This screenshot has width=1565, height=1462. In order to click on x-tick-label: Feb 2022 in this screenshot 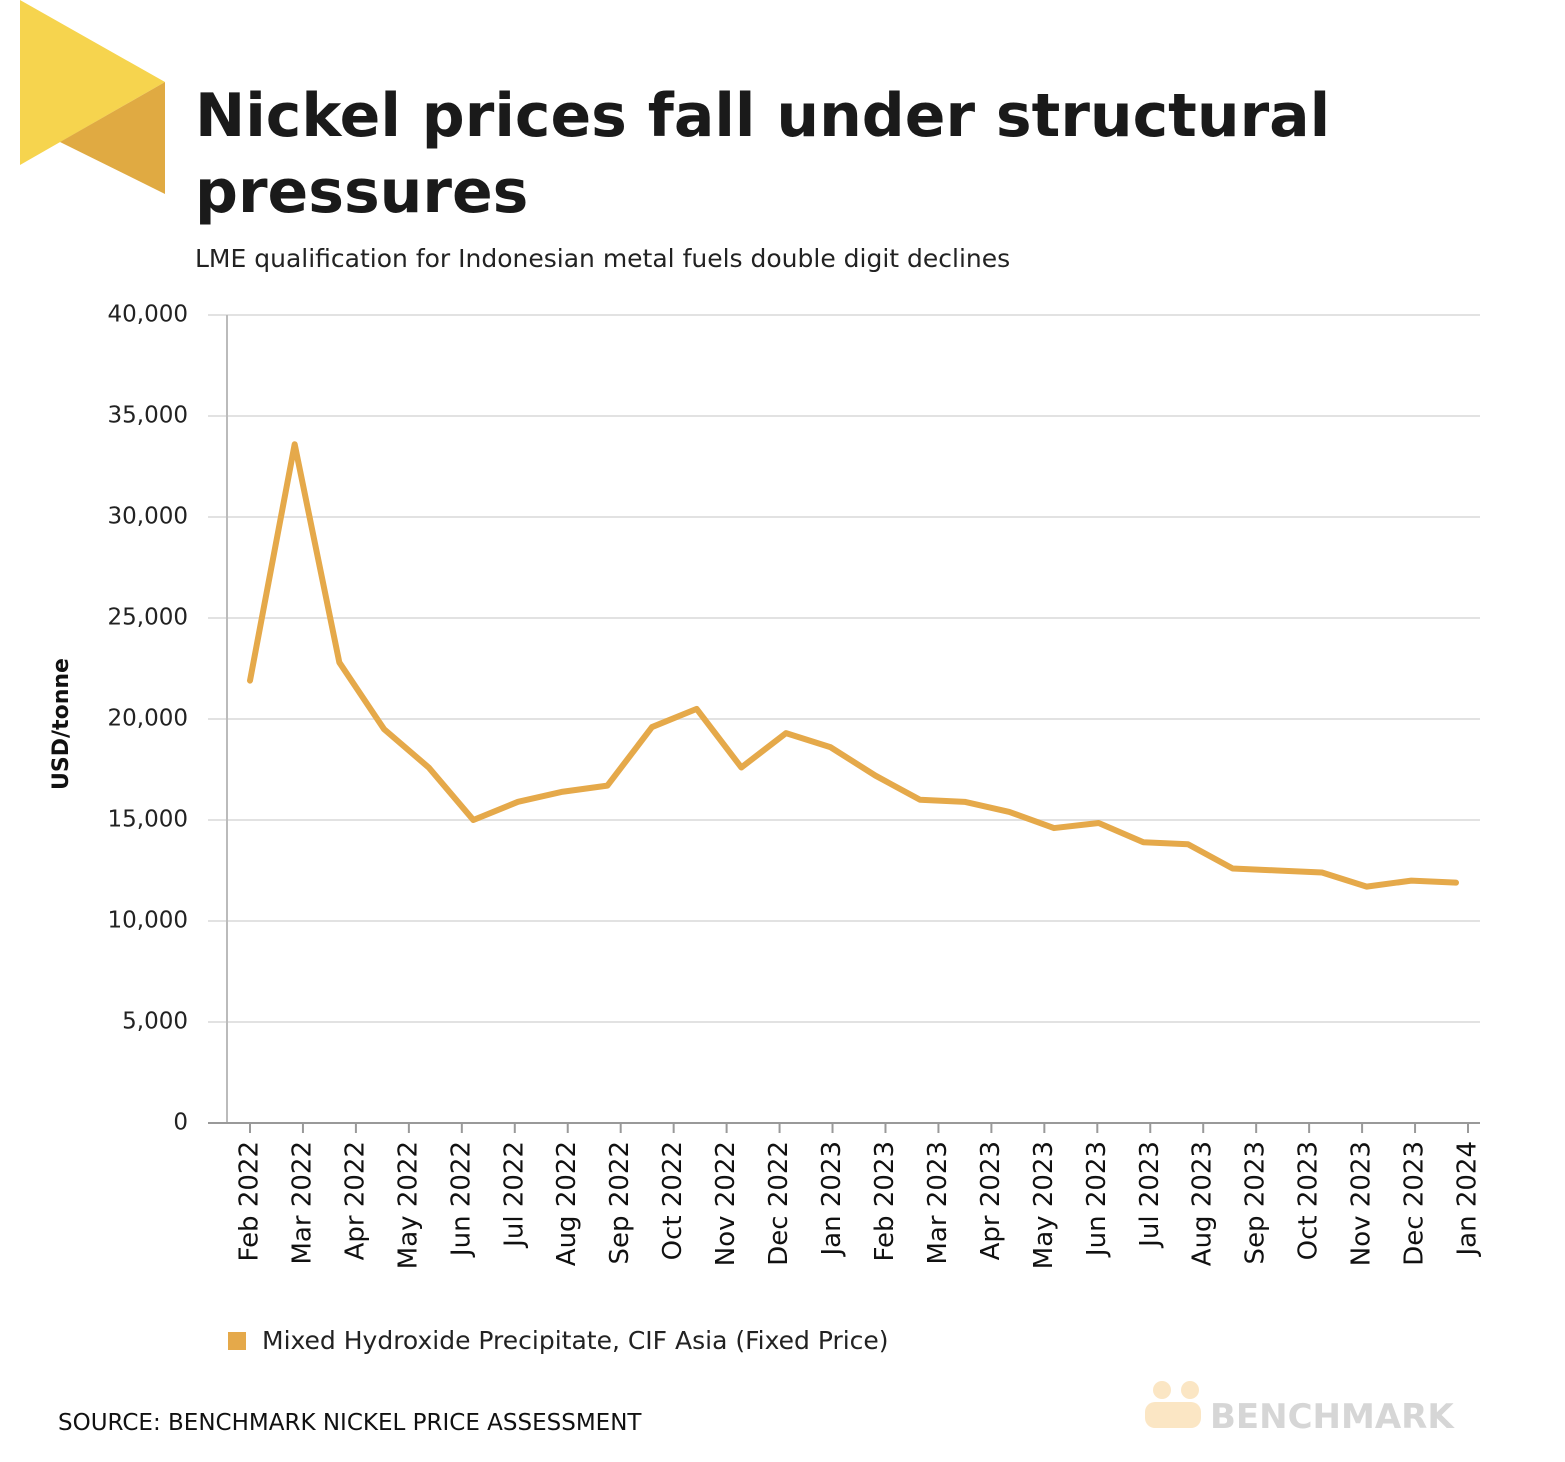, I will do `click(250, 1201)`.